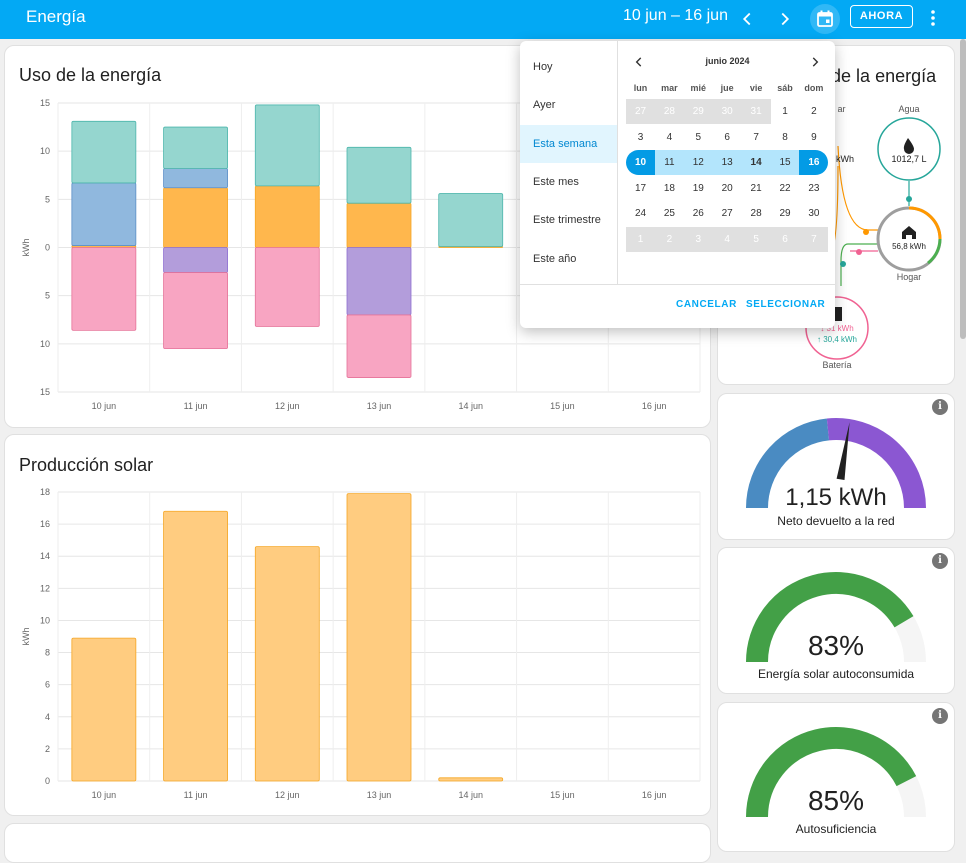 This screenshot has width=966, height=863. What do you see at coordinates (814, 137) in the screenshot?
I see `calendar-day: 9` at bounding box center [814, 137].